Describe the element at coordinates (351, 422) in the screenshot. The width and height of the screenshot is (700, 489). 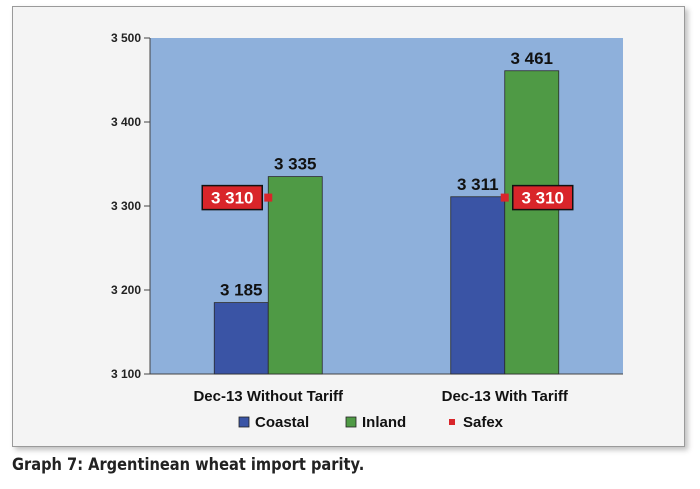
I see `legend-swatch-inland` at that location.